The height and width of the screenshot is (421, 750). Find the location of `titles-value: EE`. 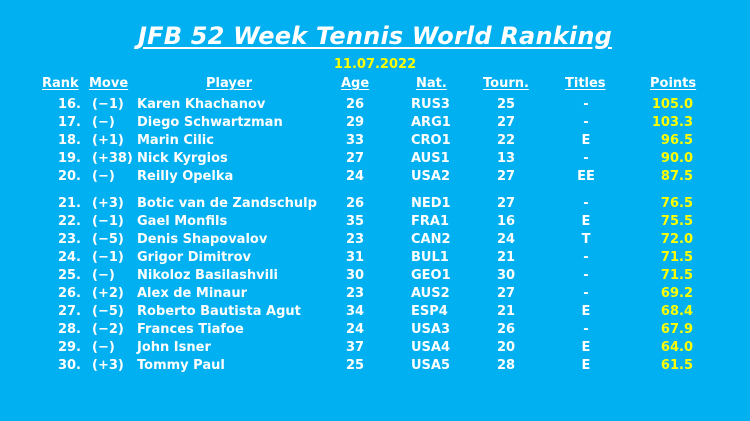

titles-value: EE is located at coordinates (586, 176).